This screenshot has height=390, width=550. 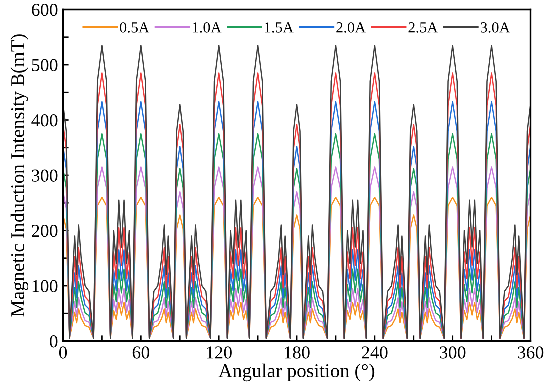 I want to click on legend-label: 2.5A, so click(x=423, y=27).